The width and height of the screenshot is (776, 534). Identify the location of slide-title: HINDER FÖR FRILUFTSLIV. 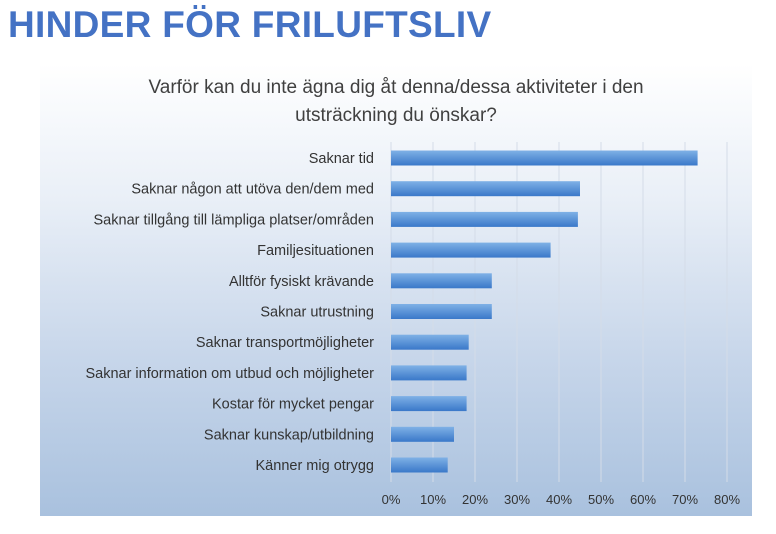
(250, 24).